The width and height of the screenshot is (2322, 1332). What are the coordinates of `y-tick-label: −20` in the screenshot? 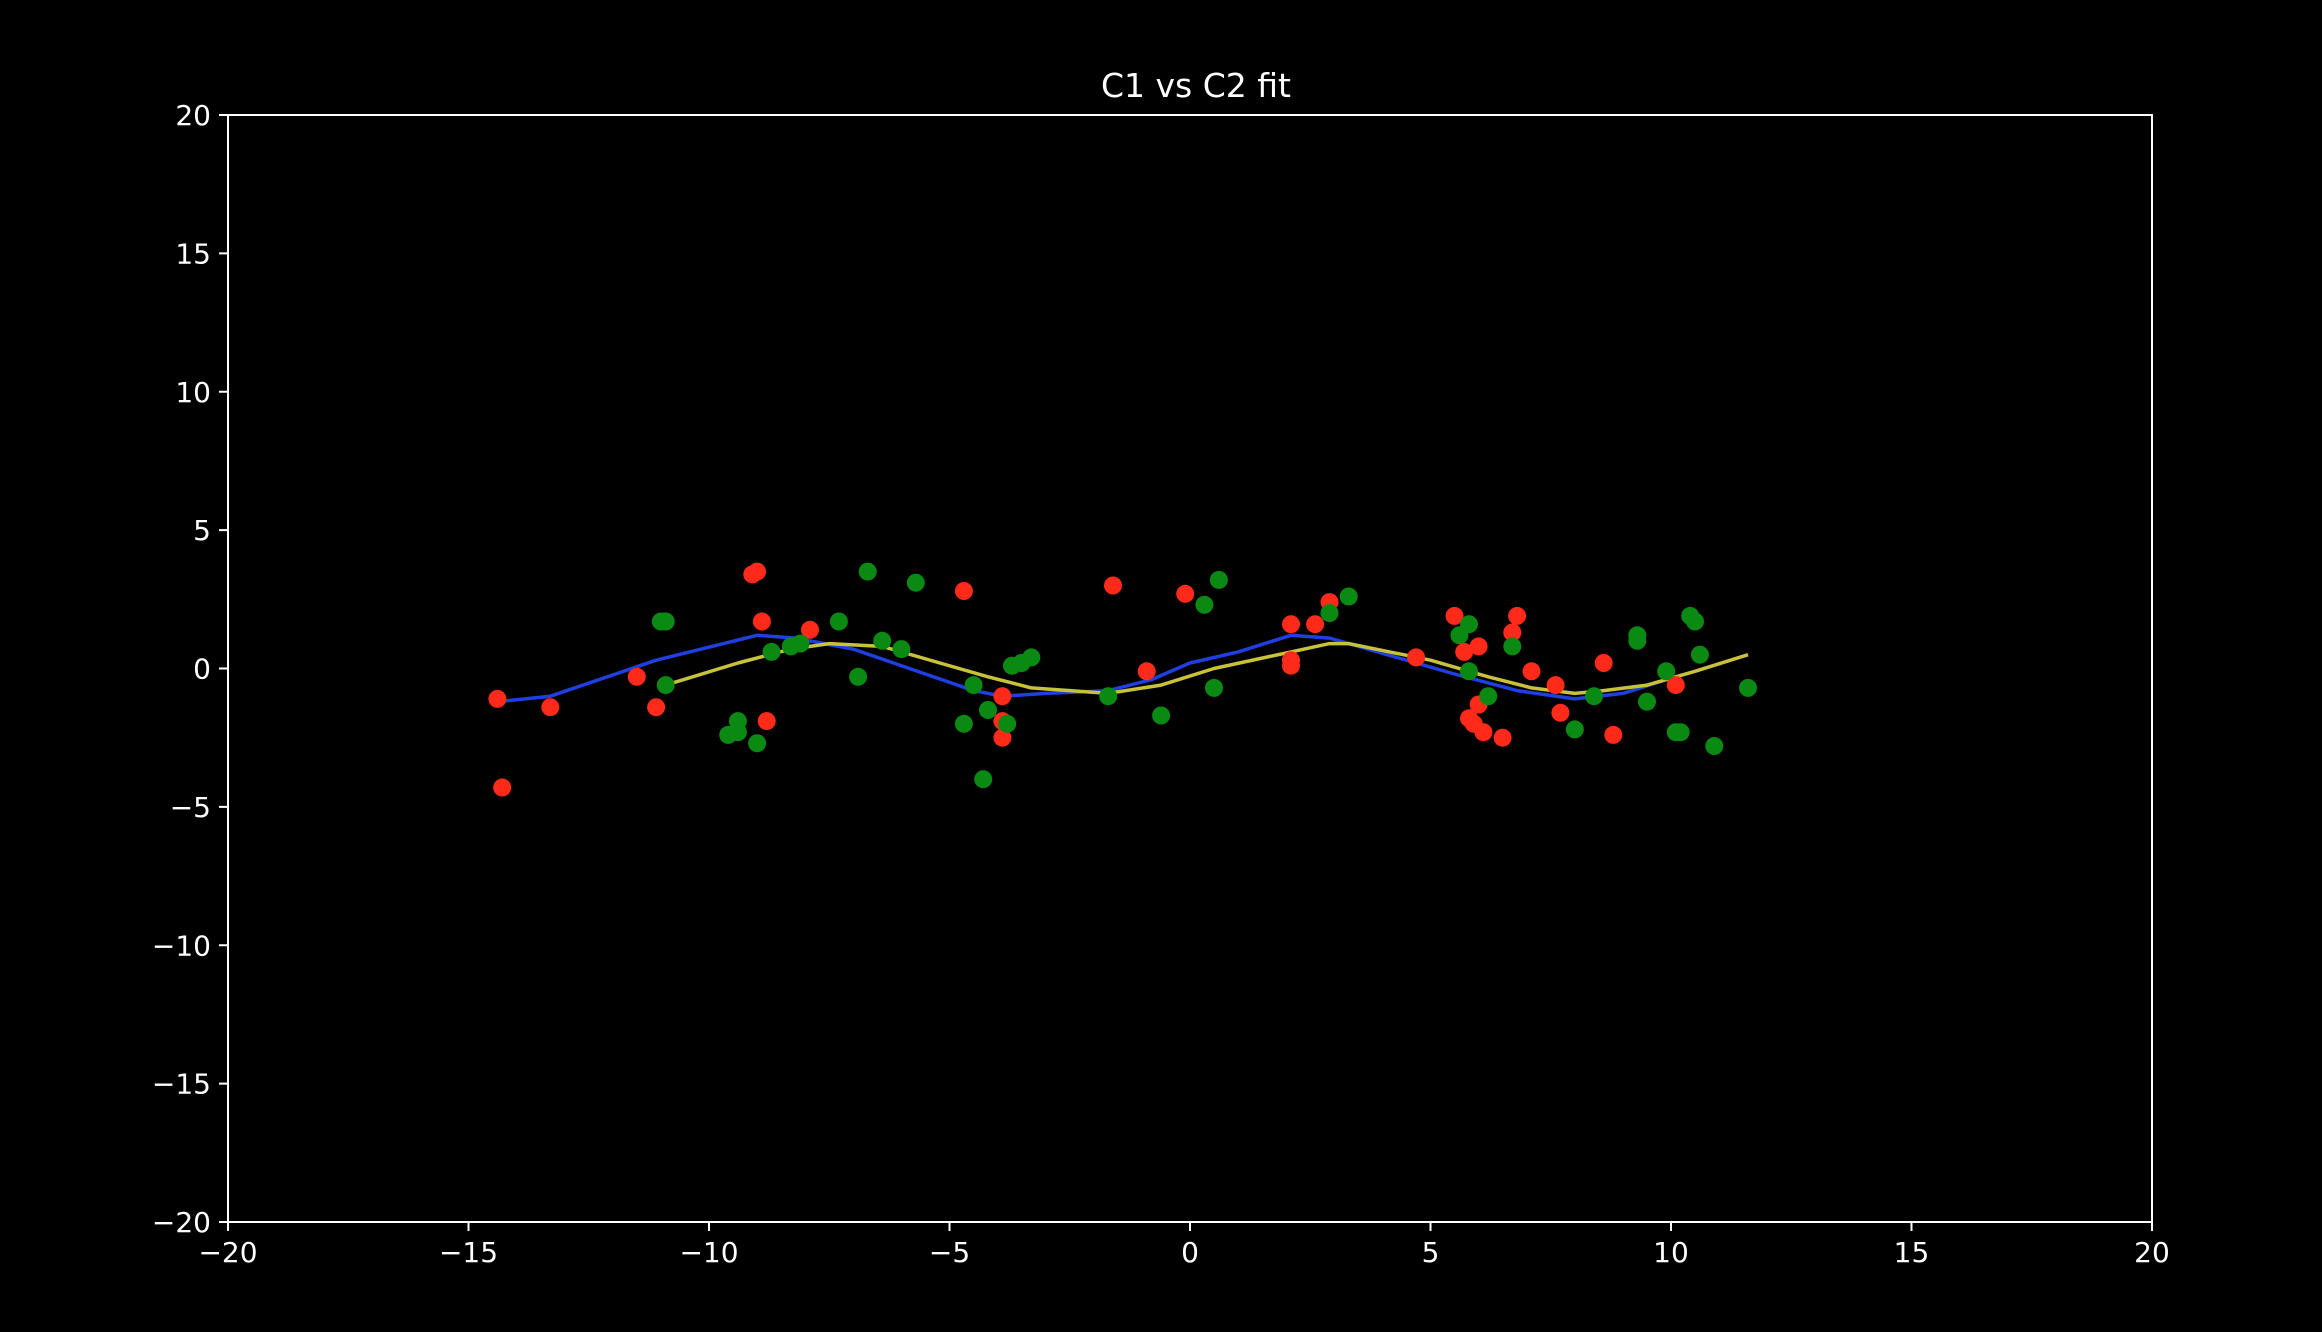 It's located at (181, 1222).